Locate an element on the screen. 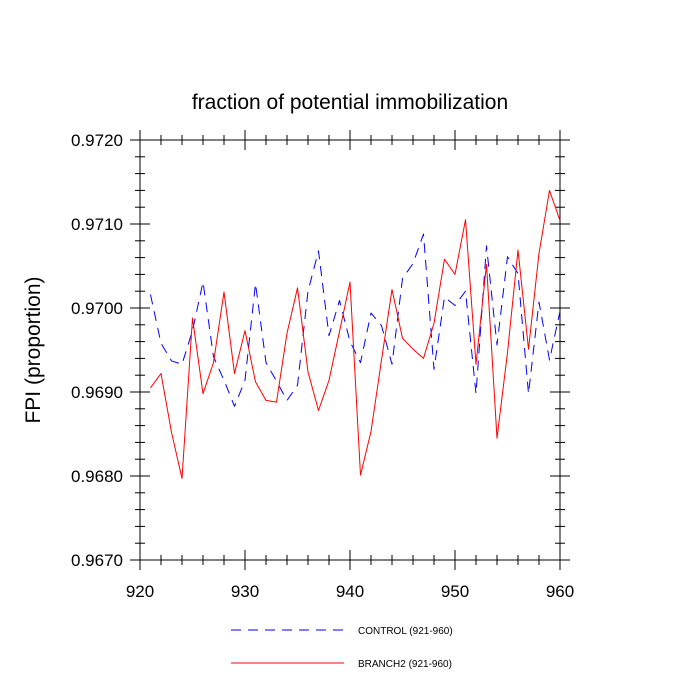 The image size is (700, 700). x-tick-label: 930 is located at coordinates (245, 591).